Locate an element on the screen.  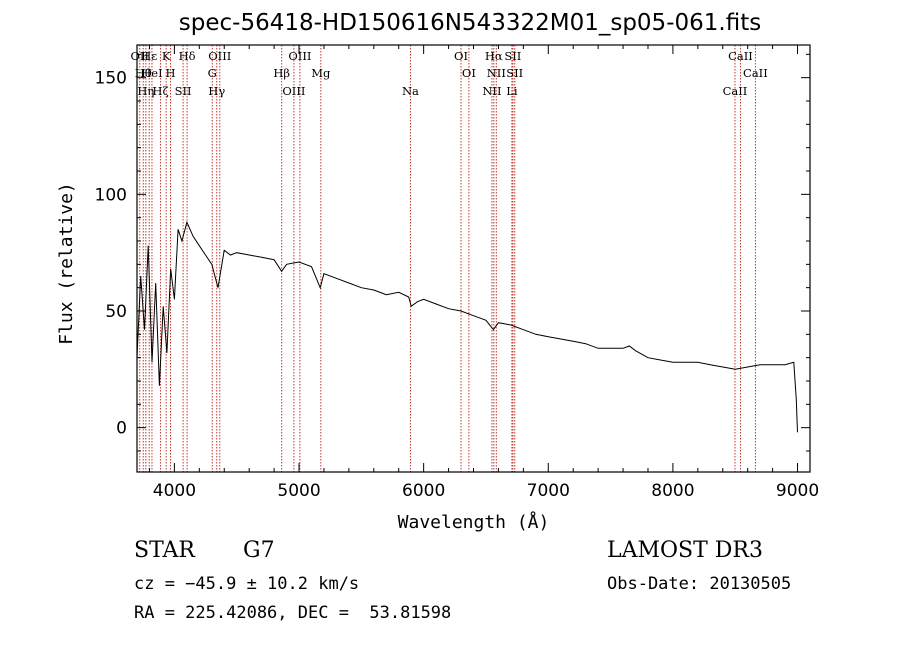
sky-coordinates: RA = 225.42086, DEC = 53.81598 is located at coordinates (293, 613).